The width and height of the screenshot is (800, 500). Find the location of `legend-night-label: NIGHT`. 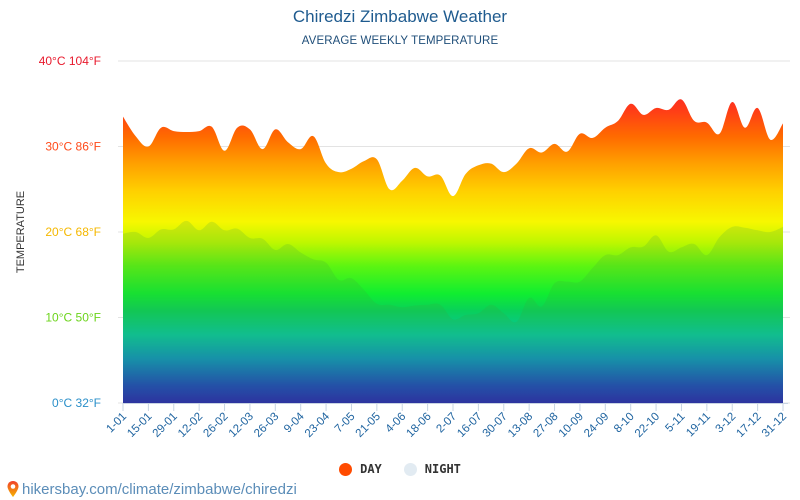

legend-night-label: NIGHT is located at coordinates (442, 469).